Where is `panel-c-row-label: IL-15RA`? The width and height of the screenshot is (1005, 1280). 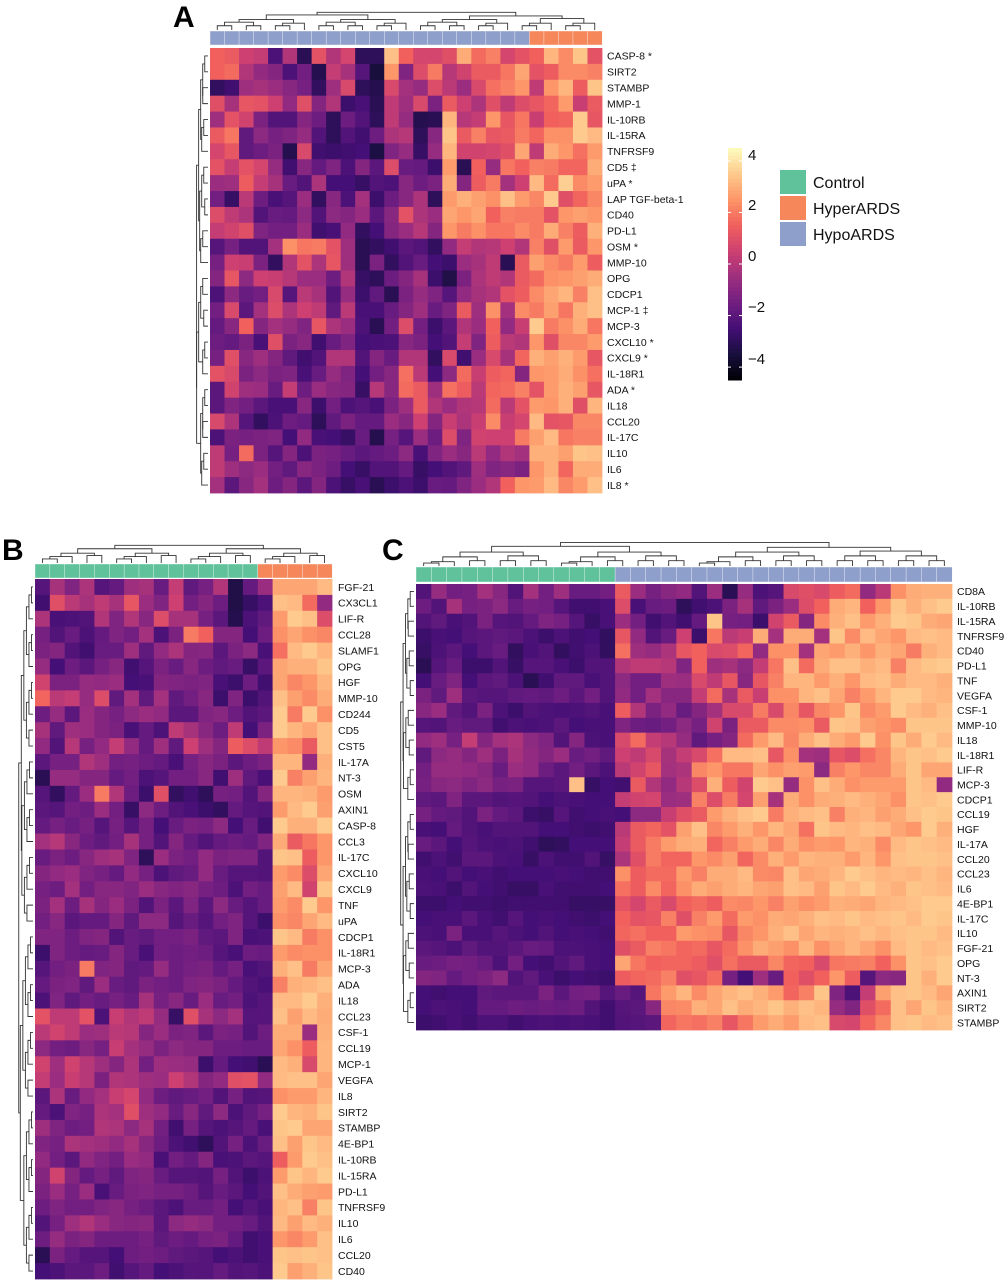
panel-c-row-label: IL-15RA is located at coordinates (976, 622).